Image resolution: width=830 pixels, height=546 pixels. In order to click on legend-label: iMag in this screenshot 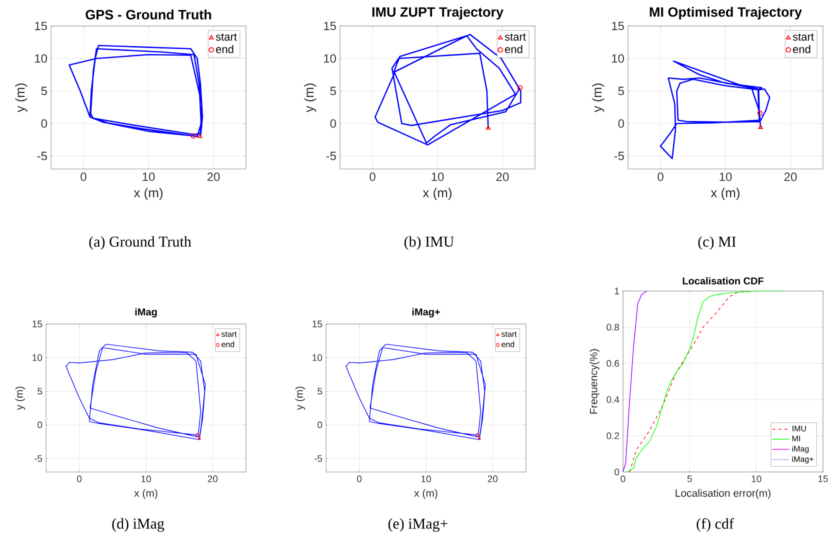, I will do `click(800, 450)`.